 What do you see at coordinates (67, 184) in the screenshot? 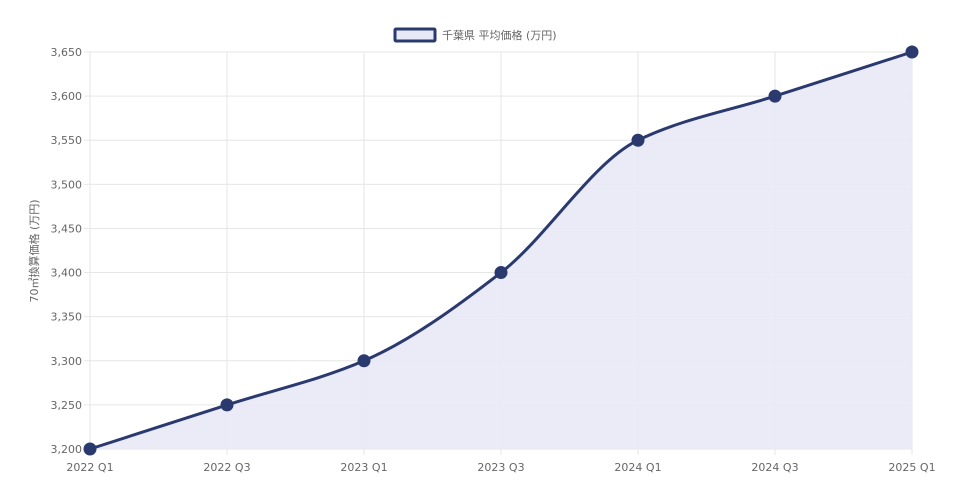
I see `y-tick-label: 3,500` at bounding box center [67, 184].